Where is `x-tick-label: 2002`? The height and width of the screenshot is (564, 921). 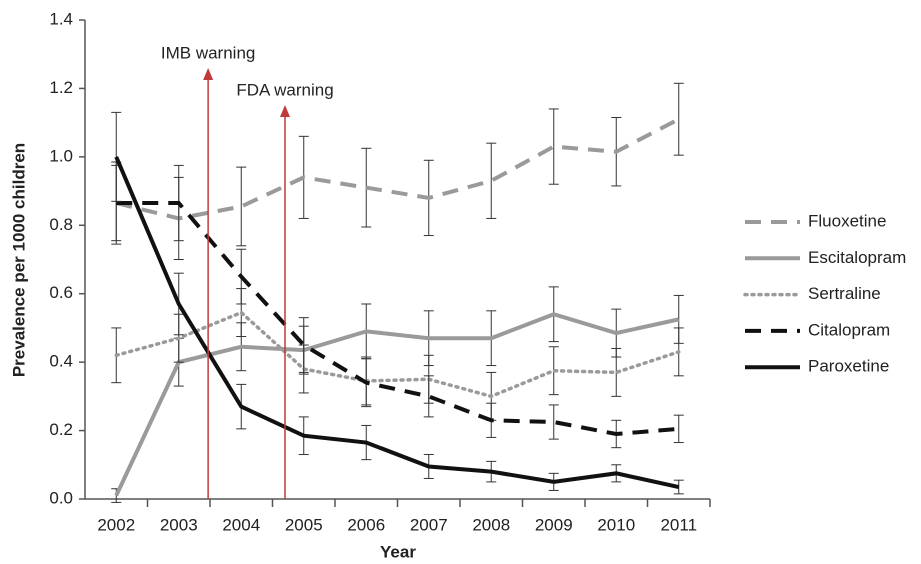
x-tick-label: 2002 is located at coordinates (116, 524).